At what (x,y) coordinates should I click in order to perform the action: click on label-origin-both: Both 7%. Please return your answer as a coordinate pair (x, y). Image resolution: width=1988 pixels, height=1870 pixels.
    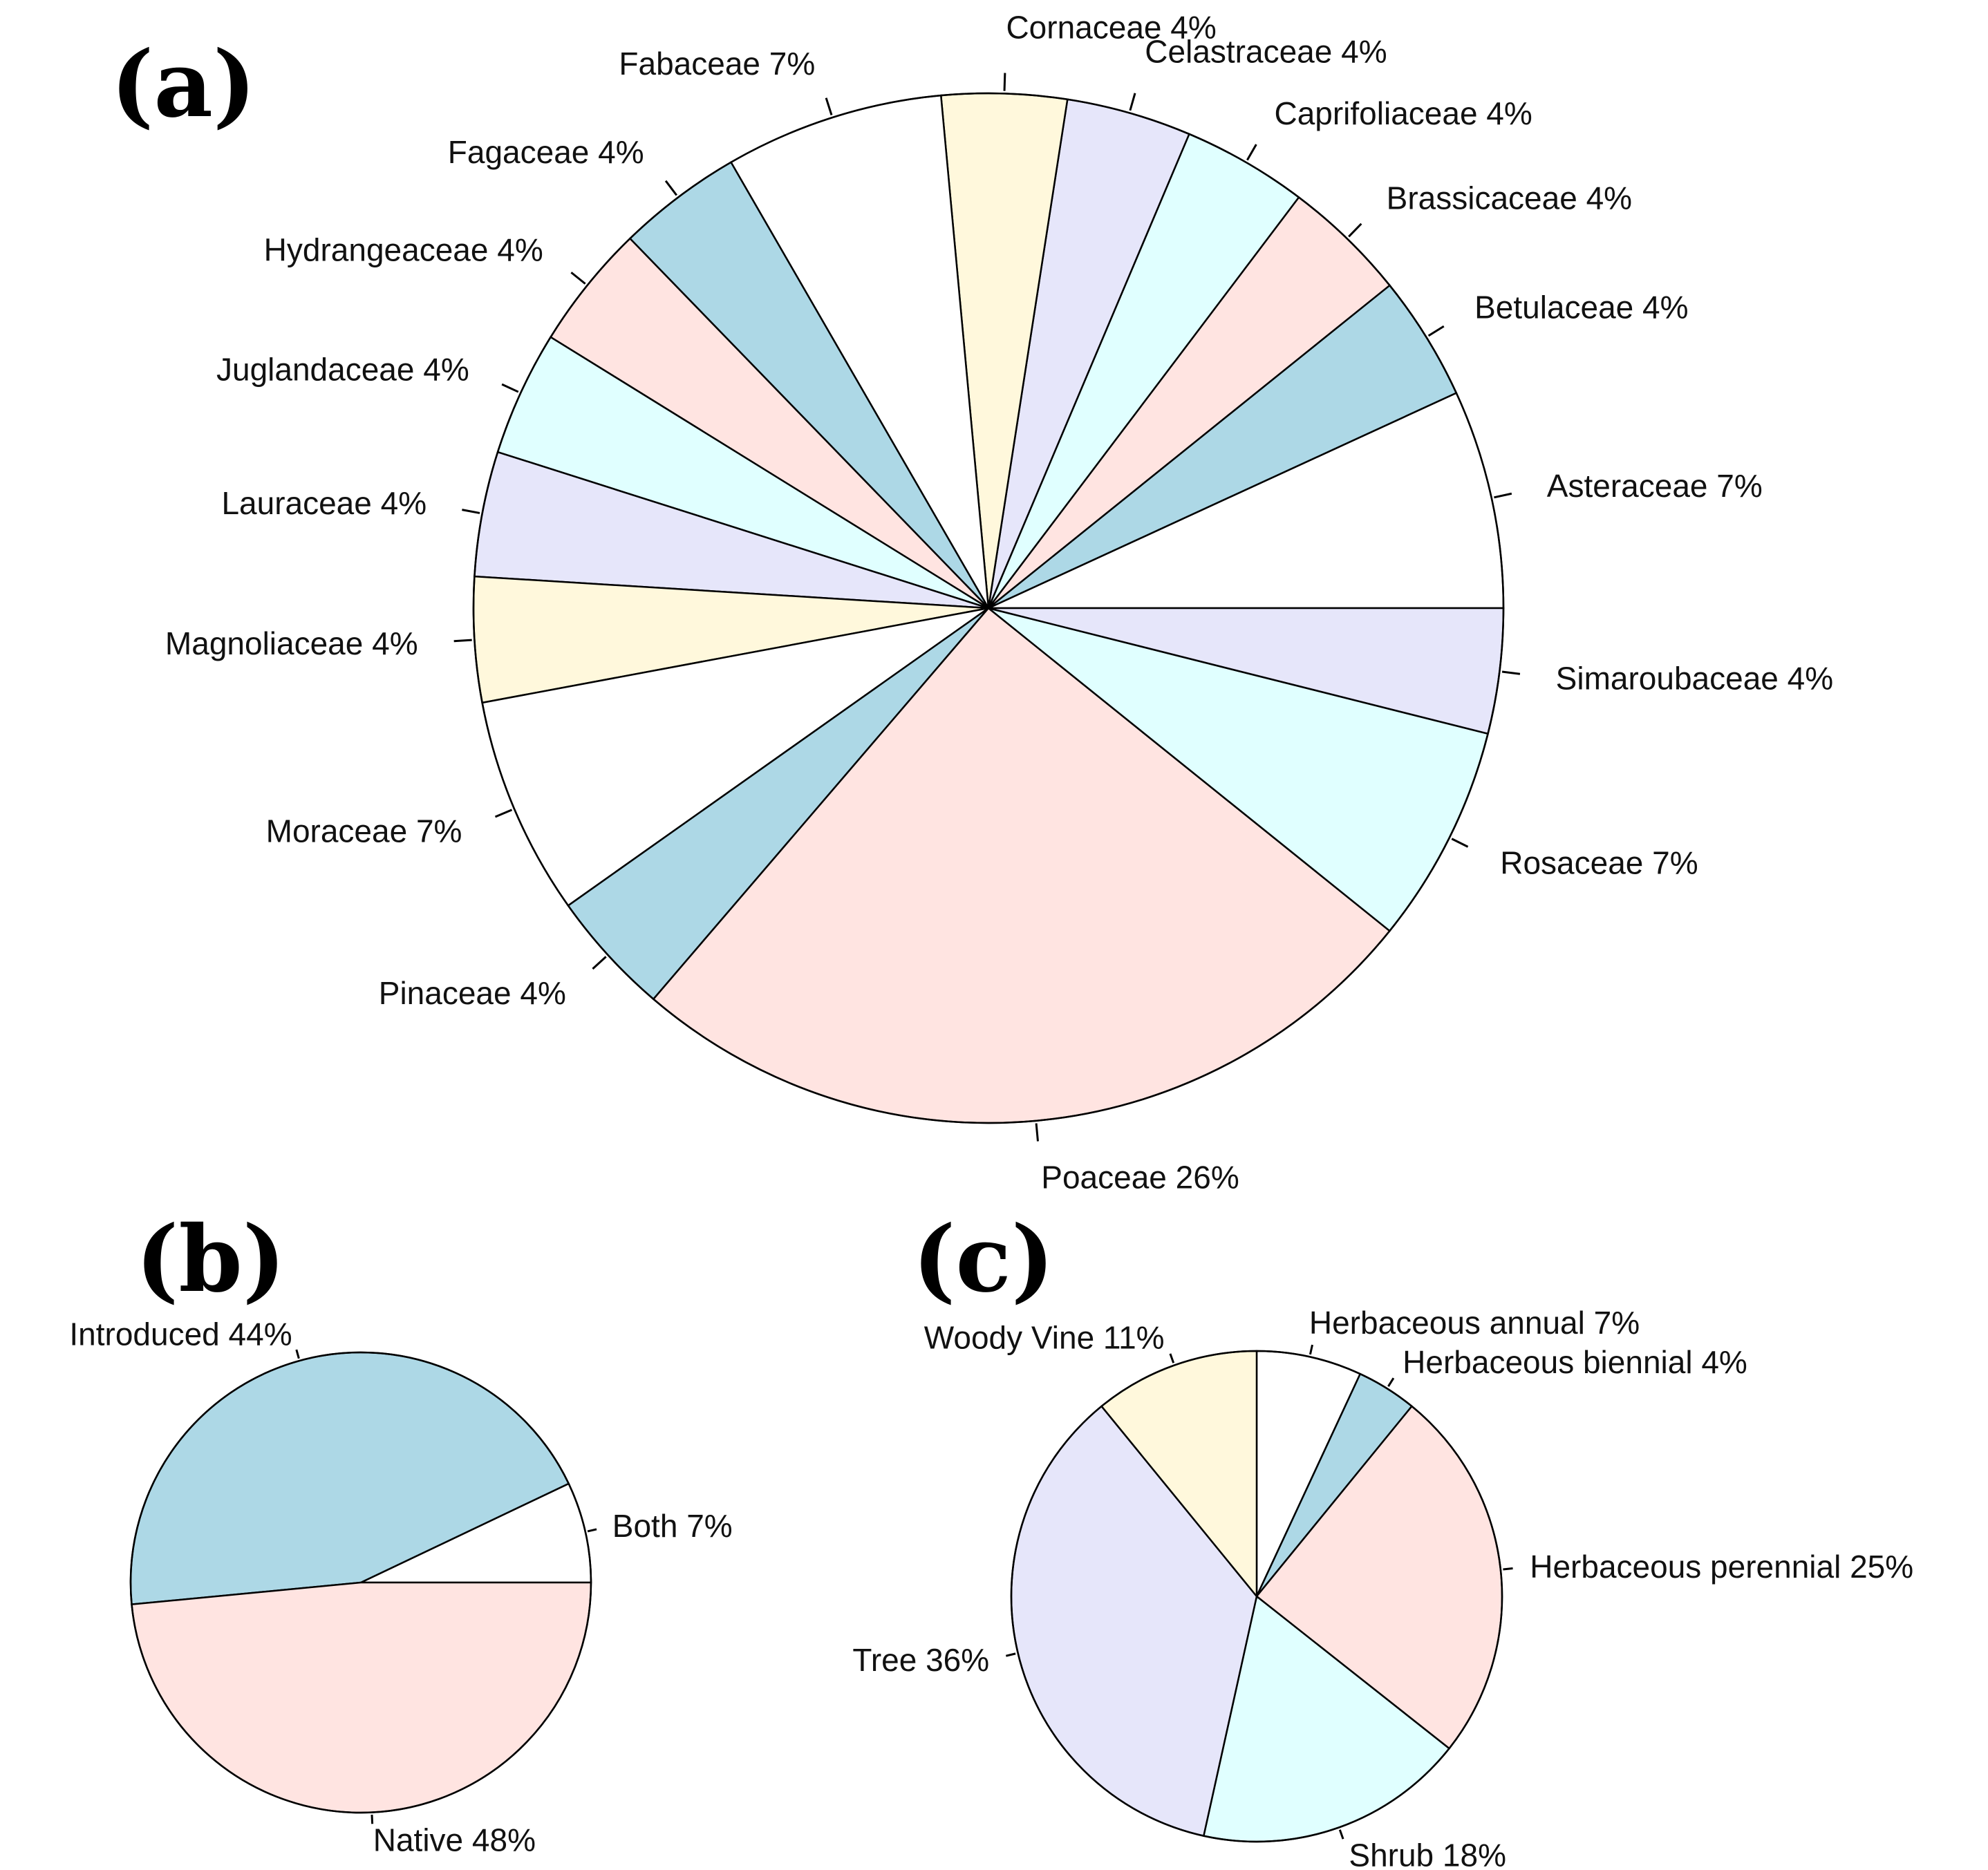
    Looking at the image, I should click on (672, 1526).